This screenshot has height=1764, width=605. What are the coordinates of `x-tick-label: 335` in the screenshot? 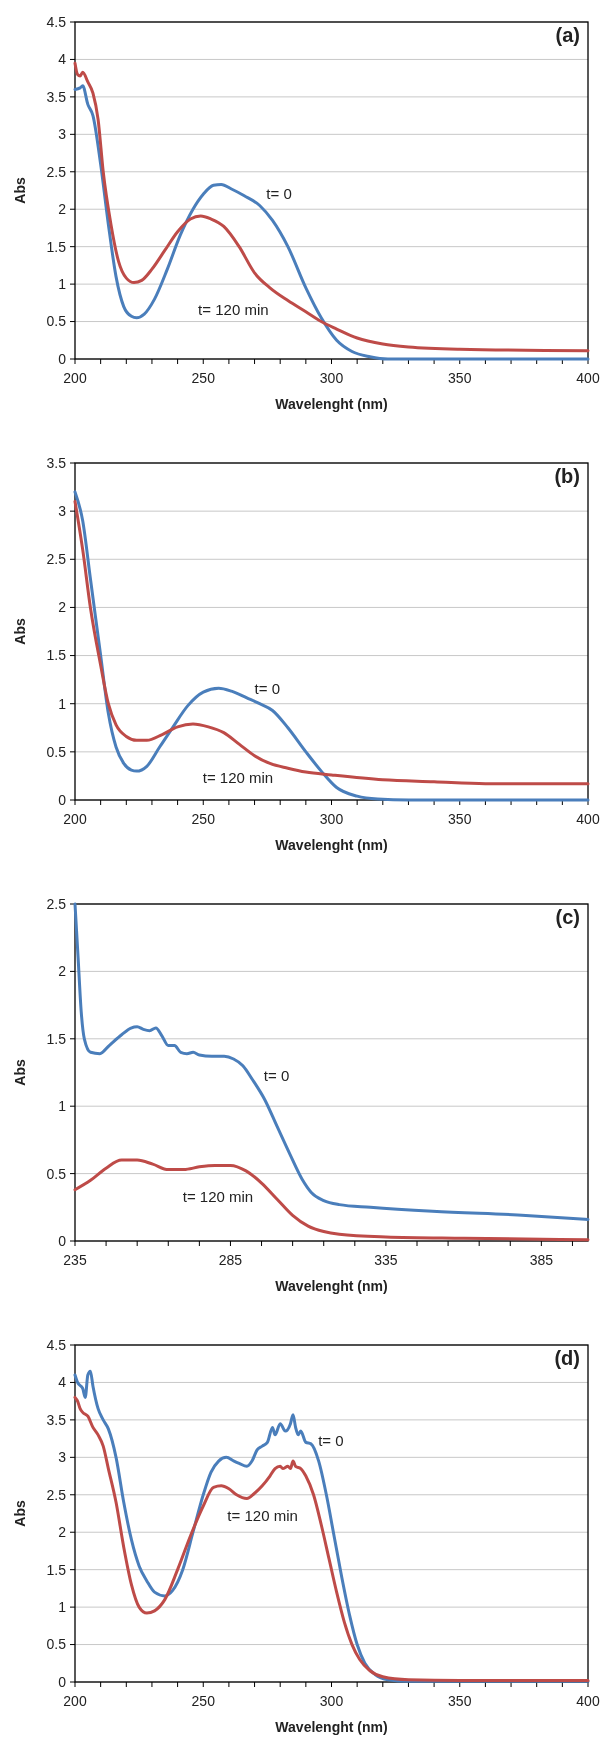 It's located at (386, 1260).